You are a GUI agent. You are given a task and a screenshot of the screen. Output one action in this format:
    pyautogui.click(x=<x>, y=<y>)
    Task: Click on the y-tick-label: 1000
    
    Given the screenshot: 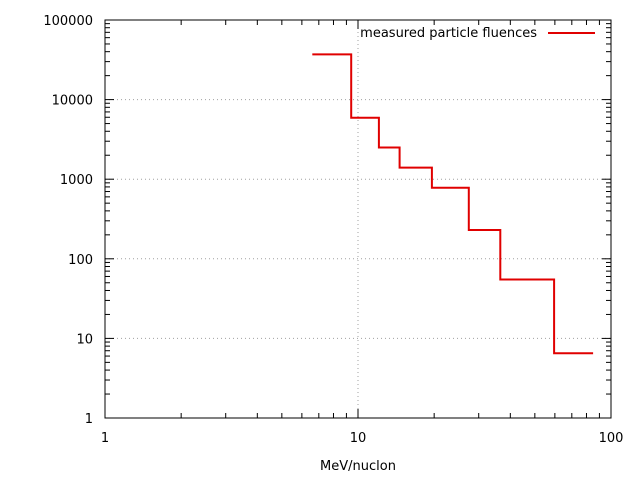 What is the action you would take?
    pyautogui.click(x=76, y=180)
    